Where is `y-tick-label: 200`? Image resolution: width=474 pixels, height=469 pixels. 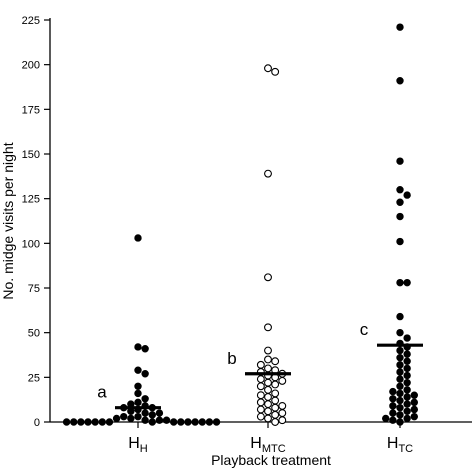
y-tick-label: 200 is located at coordinates (31, 66).